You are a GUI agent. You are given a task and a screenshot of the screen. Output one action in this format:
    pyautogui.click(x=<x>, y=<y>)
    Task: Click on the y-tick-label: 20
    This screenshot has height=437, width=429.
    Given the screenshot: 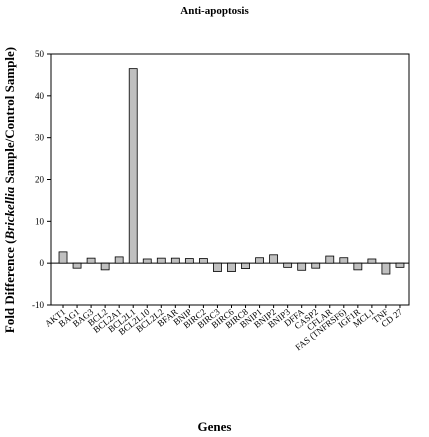 What is the action you would take?
    pyautogui.click(x=40, y=180)
    